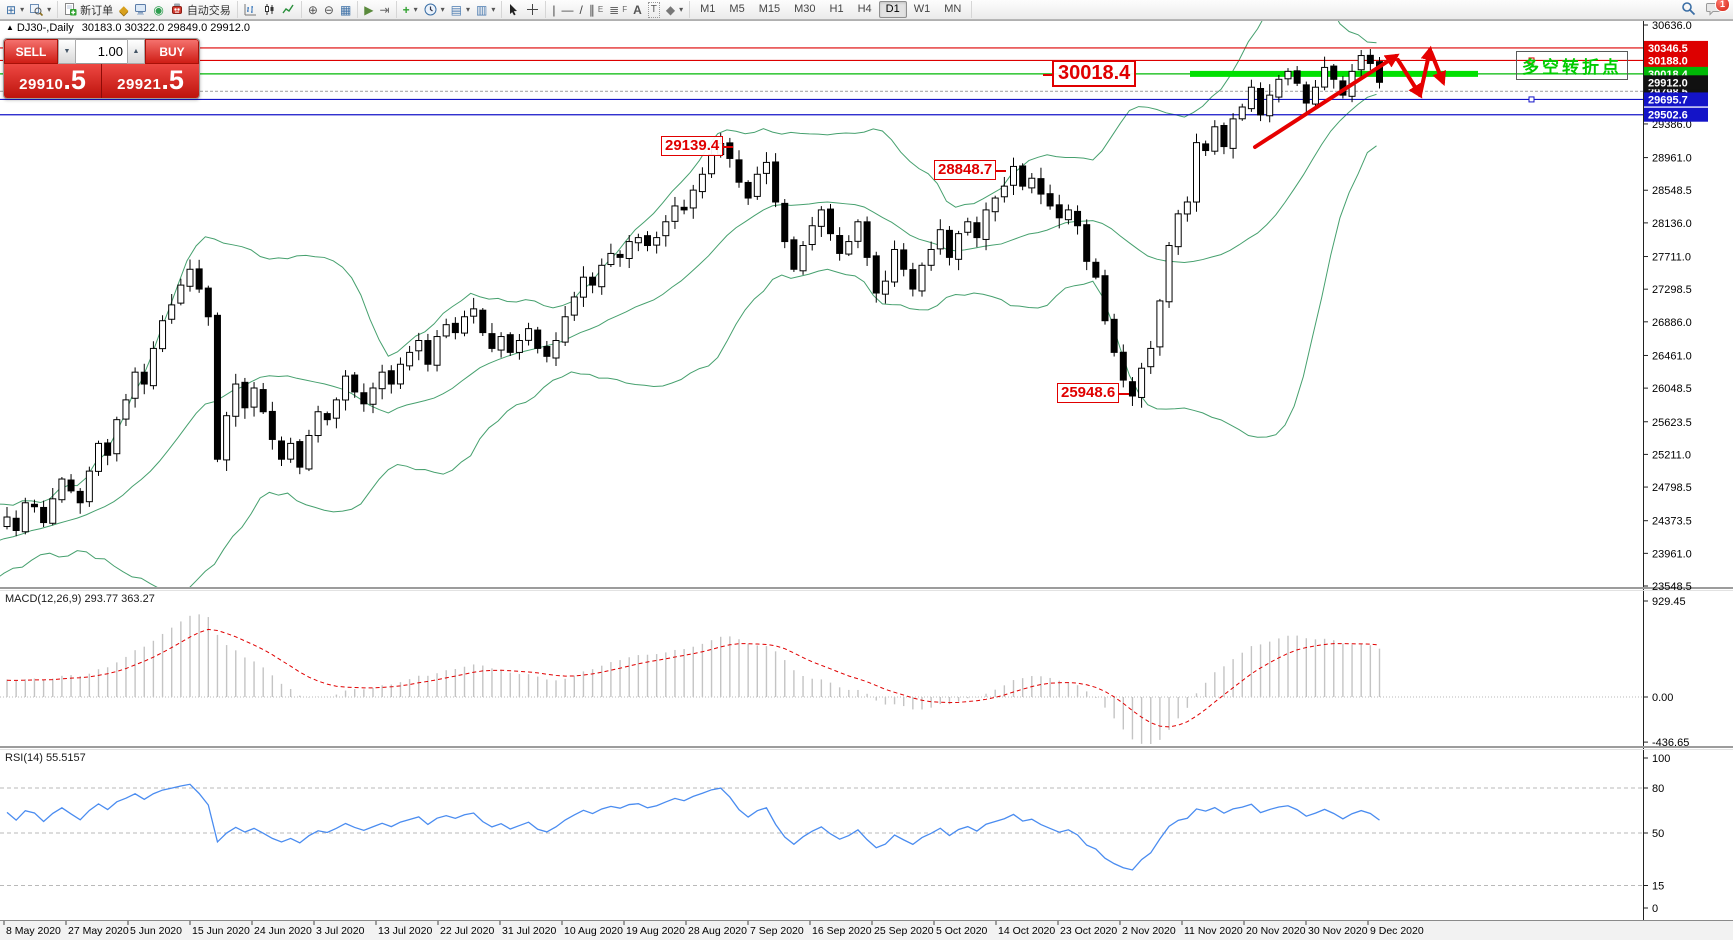  I want to click on toolbar-group-objects: | — / ∥ E ≣ F A T ◆ ▾, so click(618, 9).